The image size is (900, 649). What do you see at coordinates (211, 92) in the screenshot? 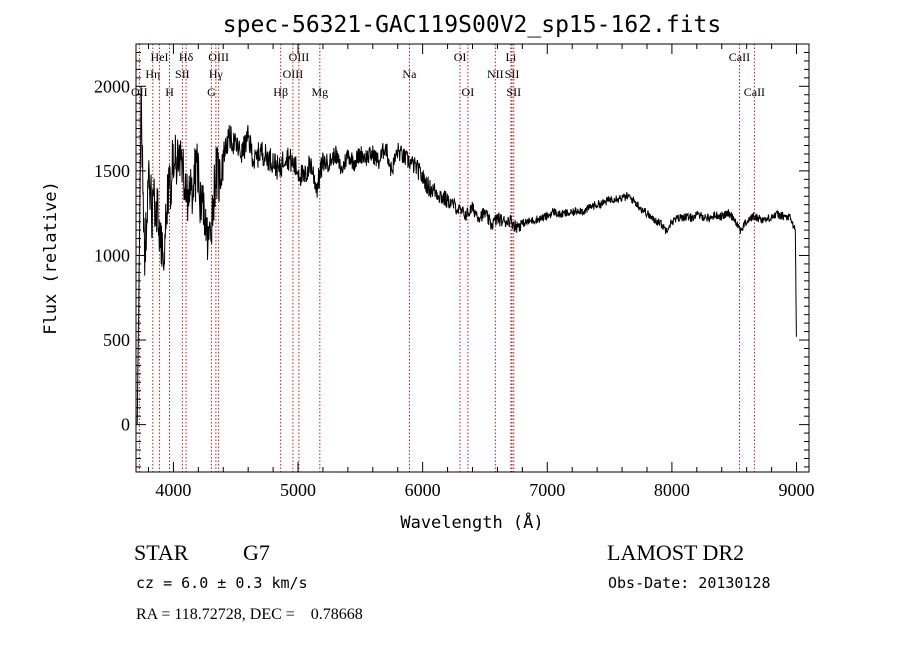
I see `line-marker-label: G` at bounding box center [211, 92].